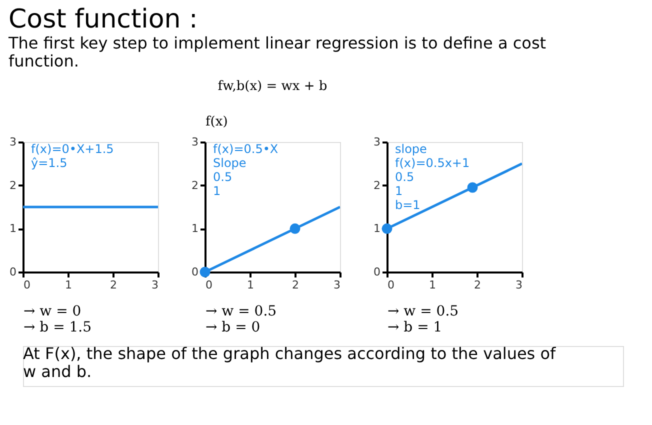 This screenshot has width=652, height=425. What do you see at coordinates (277, 52) in the screenshot?
I see `text: The first key step to implement linear regression is to define a cost function.` at bounding box center [277, 52].